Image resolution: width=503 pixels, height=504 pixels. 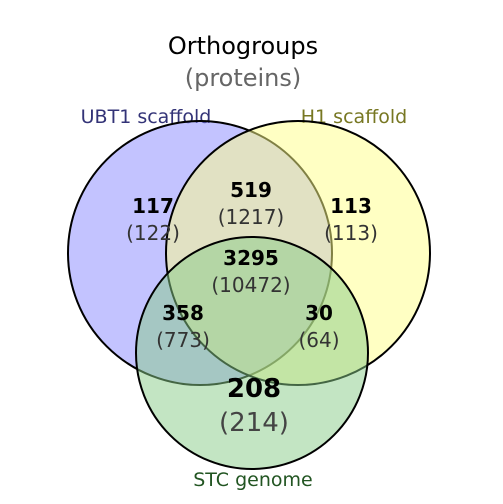 What do you see at coordinates (318, 340) in the screenshot?
I see `proteins-h1-stc: (64)` at bounding box center [318, 340].